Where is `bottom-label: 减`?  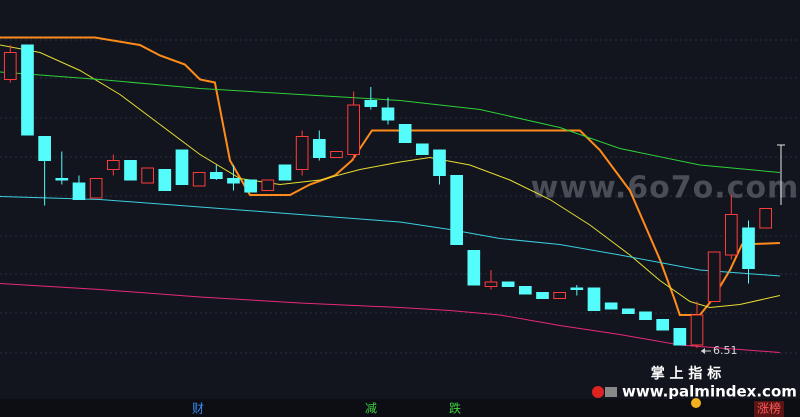 bottom-label: 减 is located at coordinates (371, 409).